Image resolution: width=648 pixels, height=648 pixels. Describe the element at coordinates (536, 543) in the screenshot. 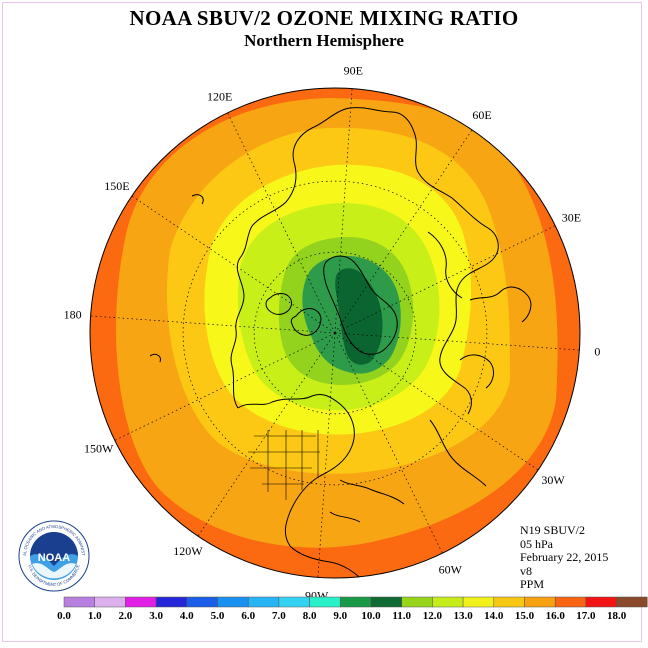

I see `pressure-level-label: 05 hPa` at that location.